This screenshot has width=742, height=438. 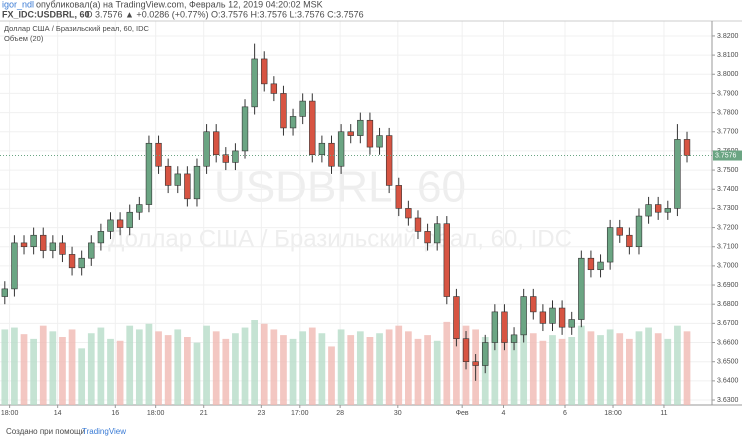 What do you see at coordinates (728, 342) in the screenshot?
I see `y-tick-label: 3.6600` at bounding box center [728, 342].